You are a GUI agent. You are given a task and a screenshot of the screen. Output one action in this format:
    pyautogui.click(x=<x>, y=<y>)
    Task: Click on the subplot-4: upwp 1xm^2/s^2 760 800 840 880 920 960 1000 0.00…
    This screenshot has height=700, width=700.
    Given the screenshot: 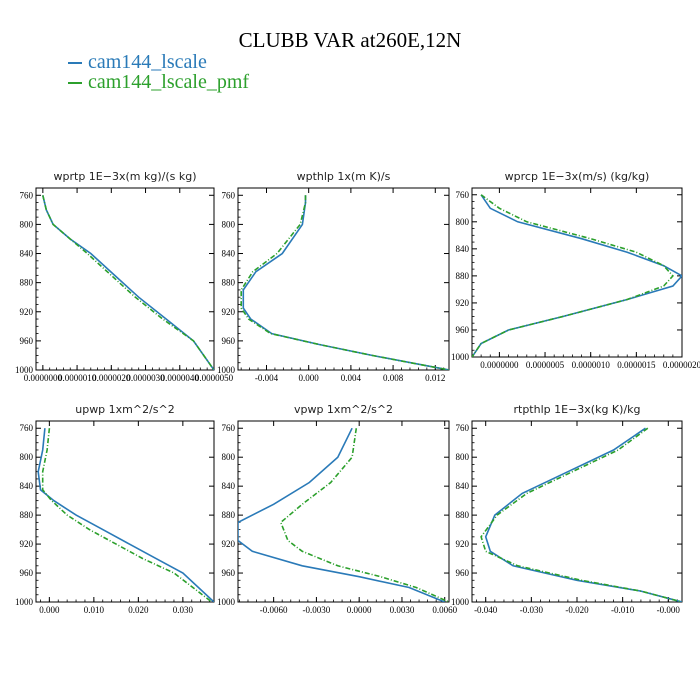 What is the action you would take?
    pyautogui.click(x=115, y=509)
    